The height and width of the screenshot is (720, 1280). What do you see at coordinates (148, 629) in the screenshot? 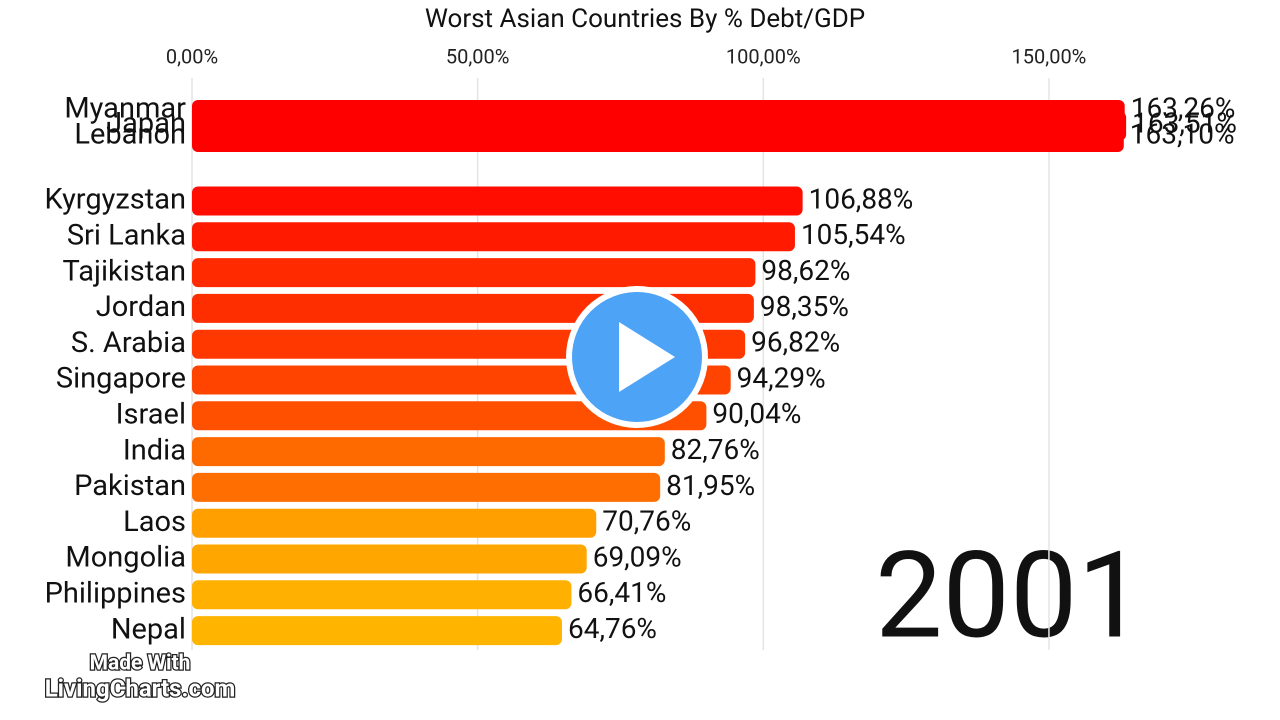
I see `category-label: Nepal` at bounding box center [148, 629].